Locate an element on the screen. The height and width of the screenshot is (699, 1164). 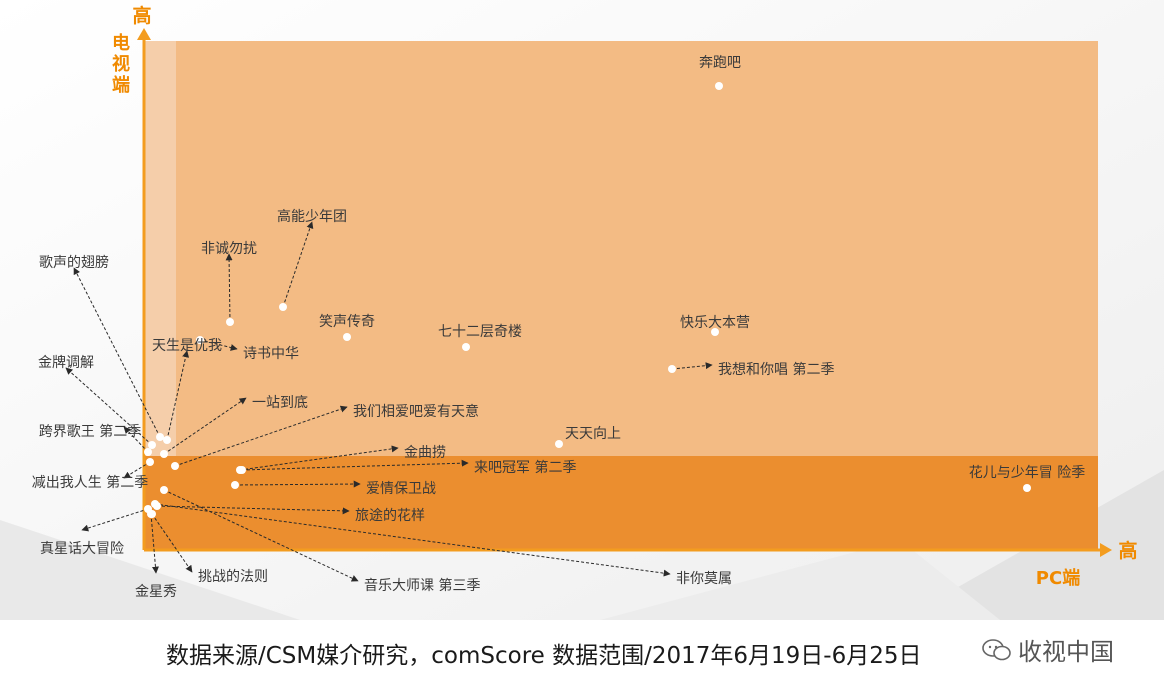
point-label: 来吧冠军 第二季 is located at coordinates (525, 467).